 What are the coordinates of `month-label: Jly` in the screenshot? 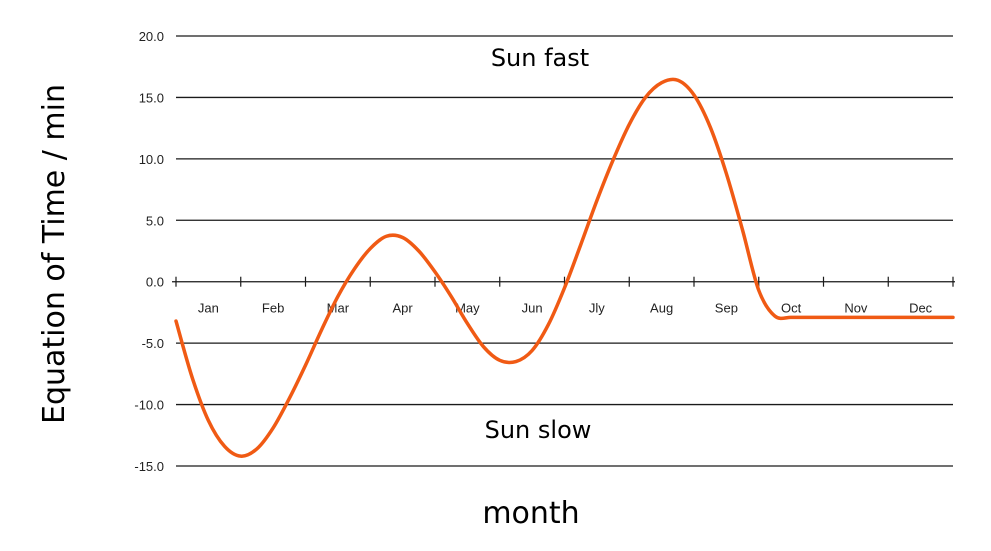 It's located at (597, 308).